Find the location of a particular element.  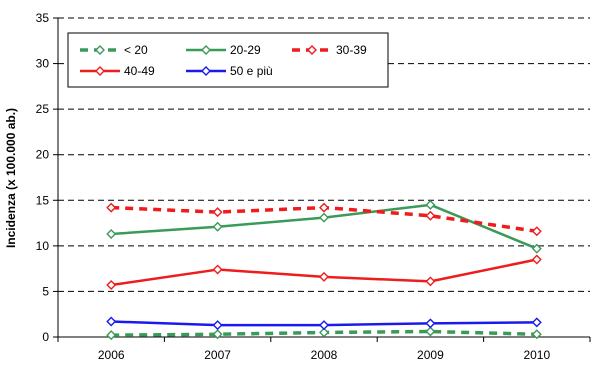

legend-box is located at coordinates (228, 60).